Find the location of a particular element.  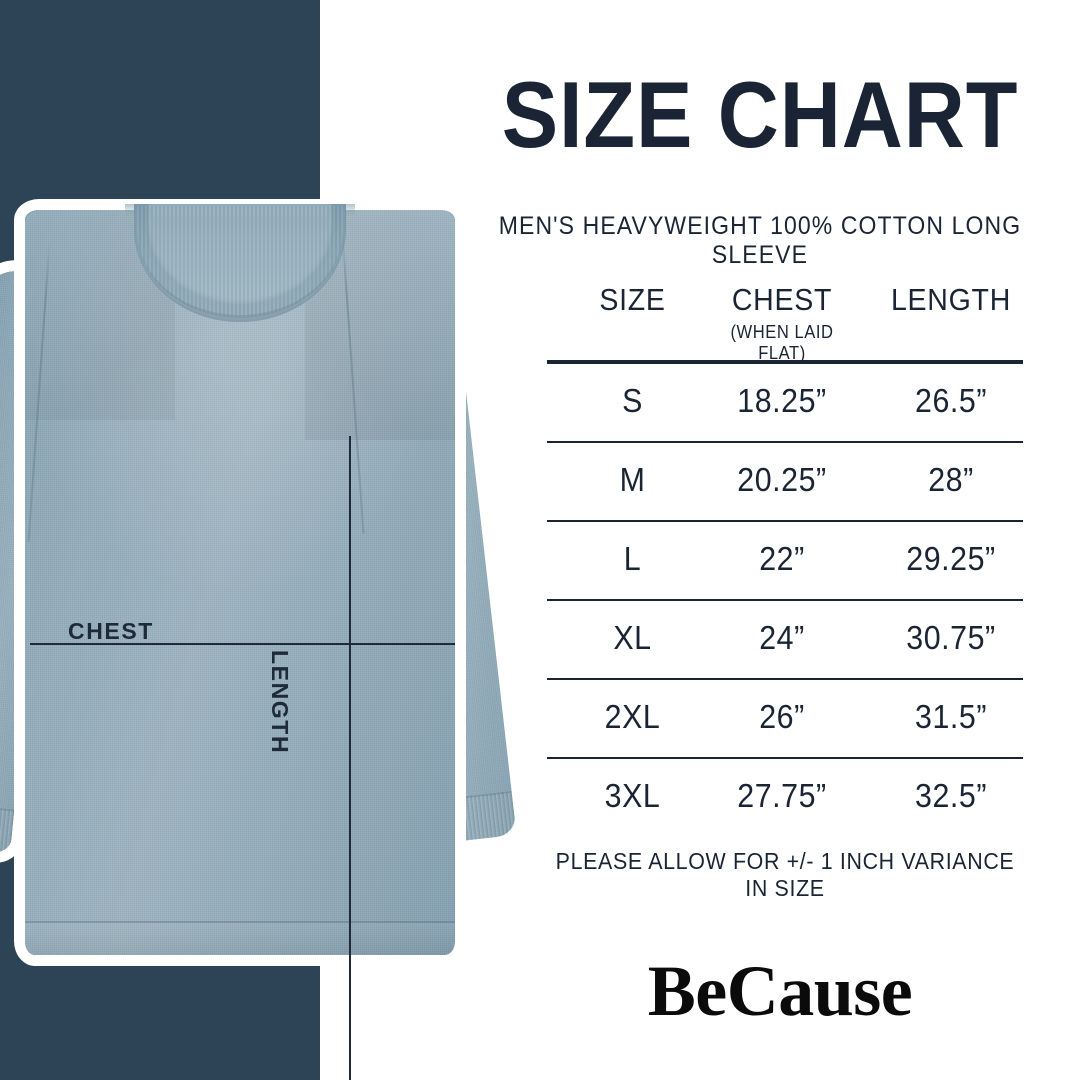

cell-chest: 20.25” is located at coordinates (782, 479).